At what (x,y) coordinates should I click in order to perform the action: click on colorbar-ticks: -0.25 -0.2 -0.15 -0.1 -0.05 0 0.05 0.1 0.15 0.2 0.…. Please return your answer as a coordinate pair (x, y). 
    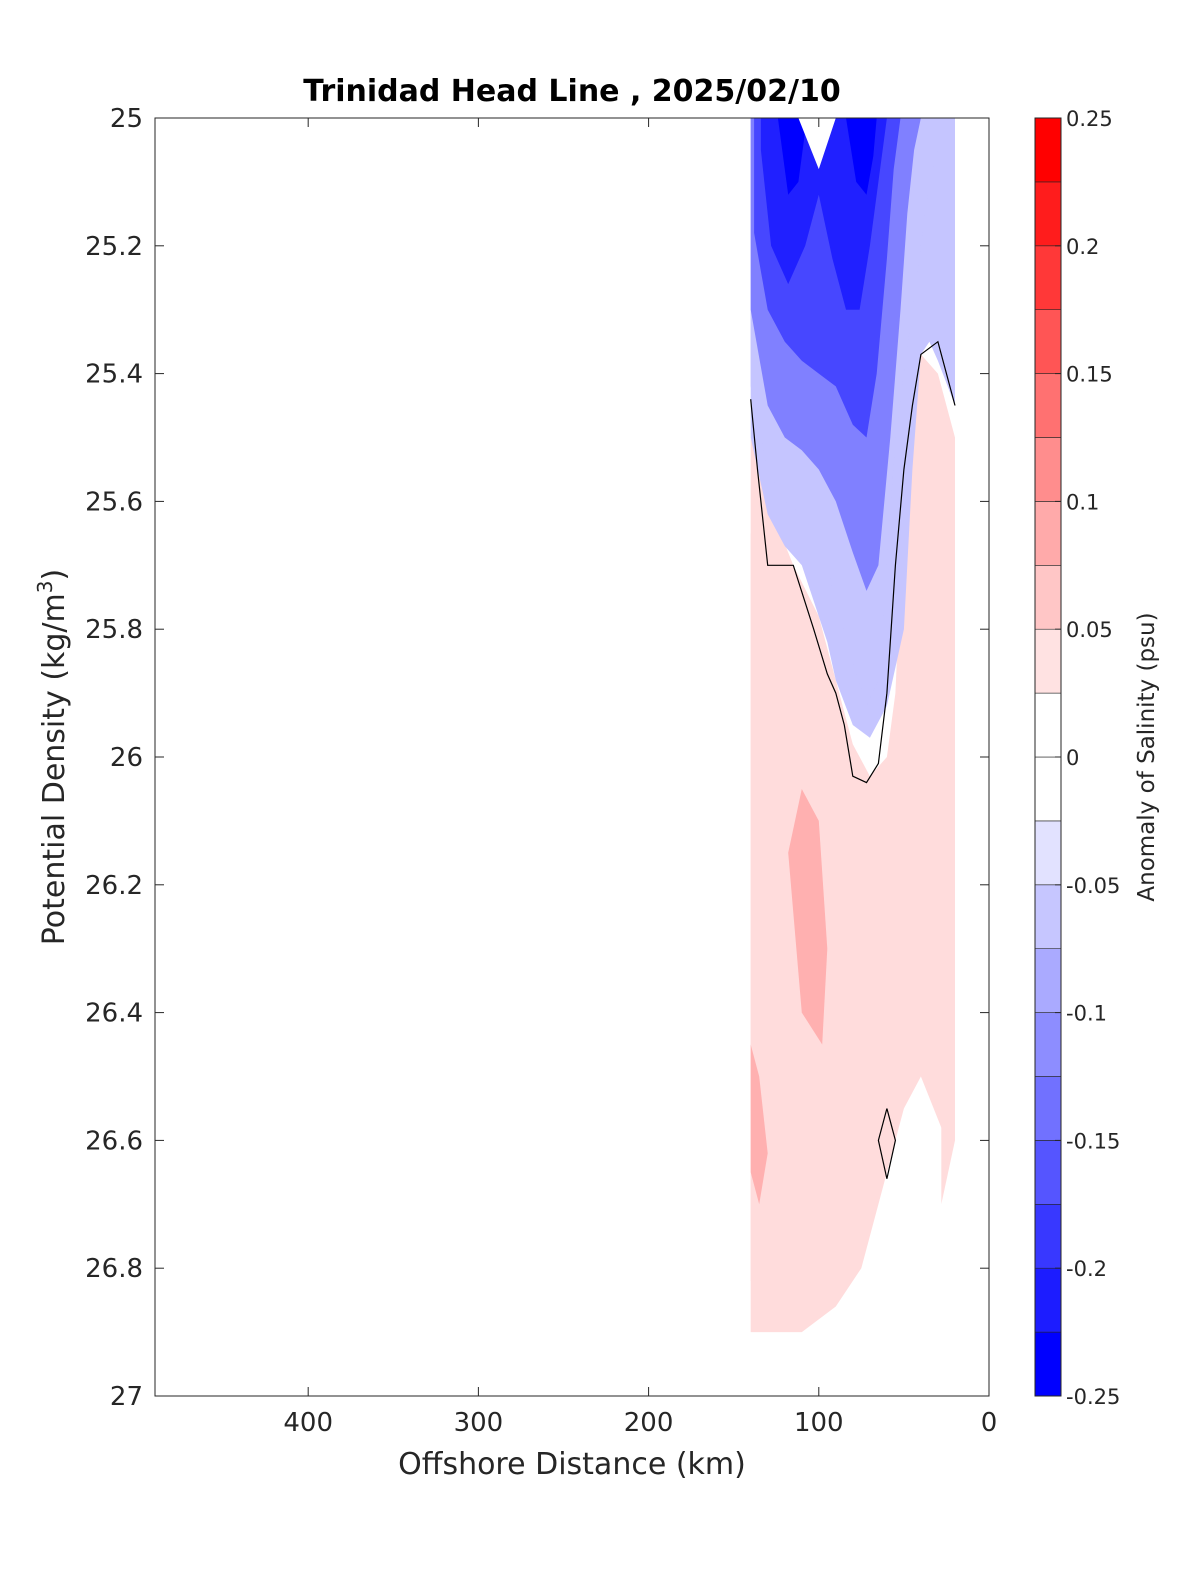
    Looking at the image, I should click on (1087, 758).